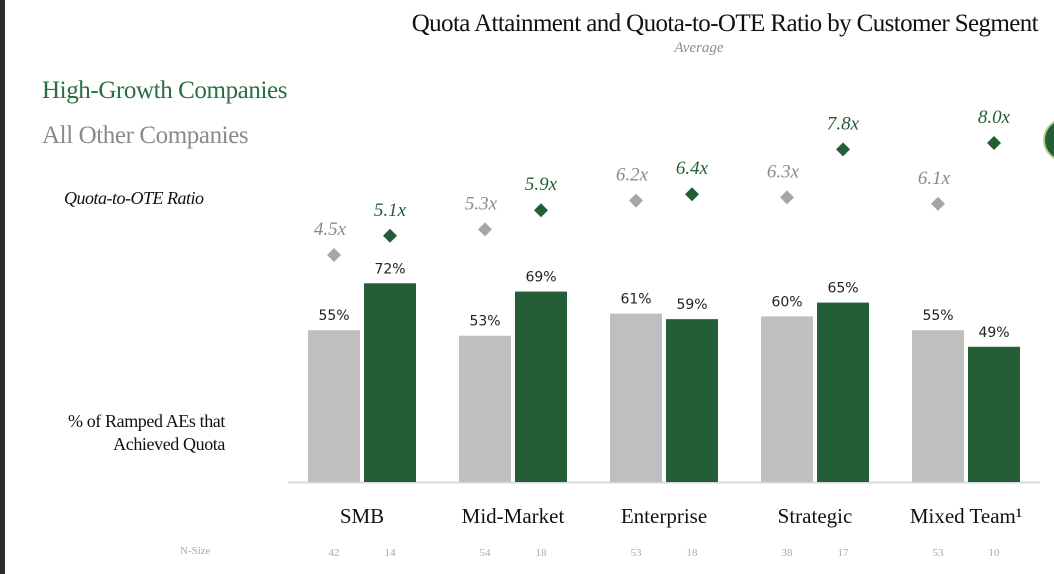 This screenshot has width=1054, height=574. What do you see at coordinates (540, 278) in the screenshot?
I see `bar-value-label: 69%` at bounding box center [540, 278].